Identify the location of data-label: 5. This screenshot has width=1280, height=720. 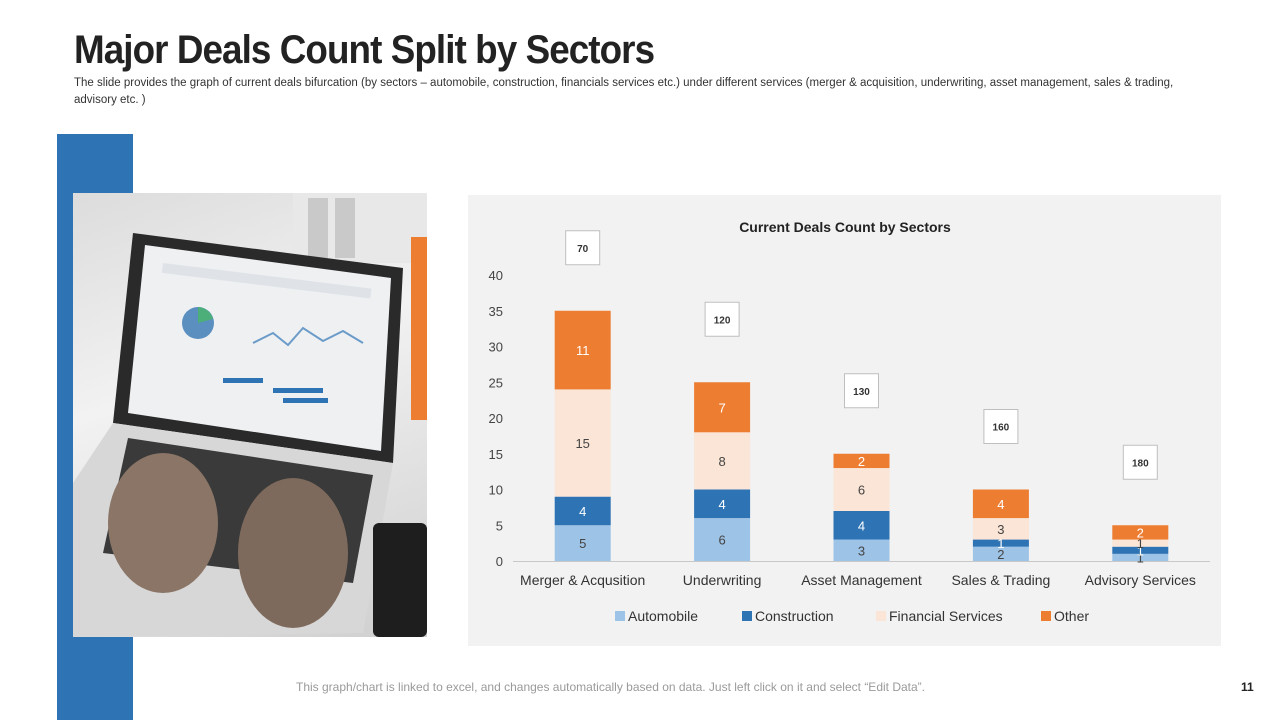
(582, 543).